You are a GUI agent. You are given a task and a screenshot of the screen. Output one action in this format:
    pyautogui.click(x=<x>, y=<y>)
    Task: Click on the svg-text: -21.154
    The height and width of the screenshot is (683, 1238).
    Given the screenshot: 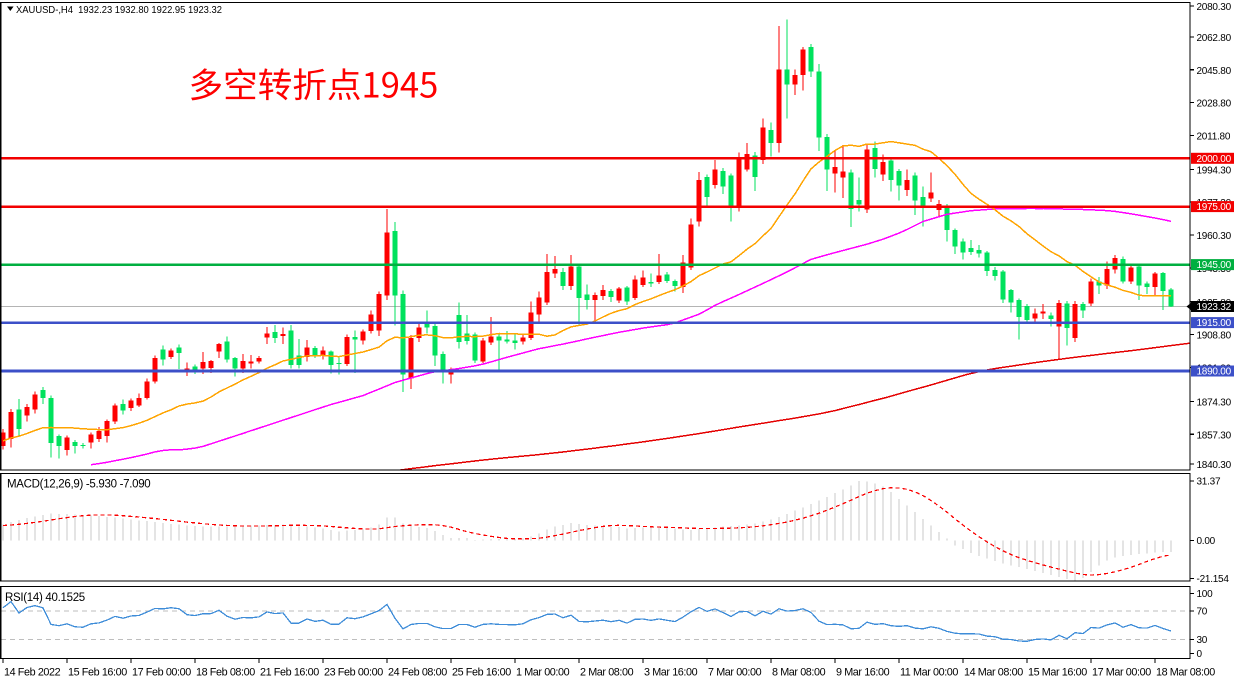 What is the action you would take?
    pyautogui.click(x=1213, y=579)
    